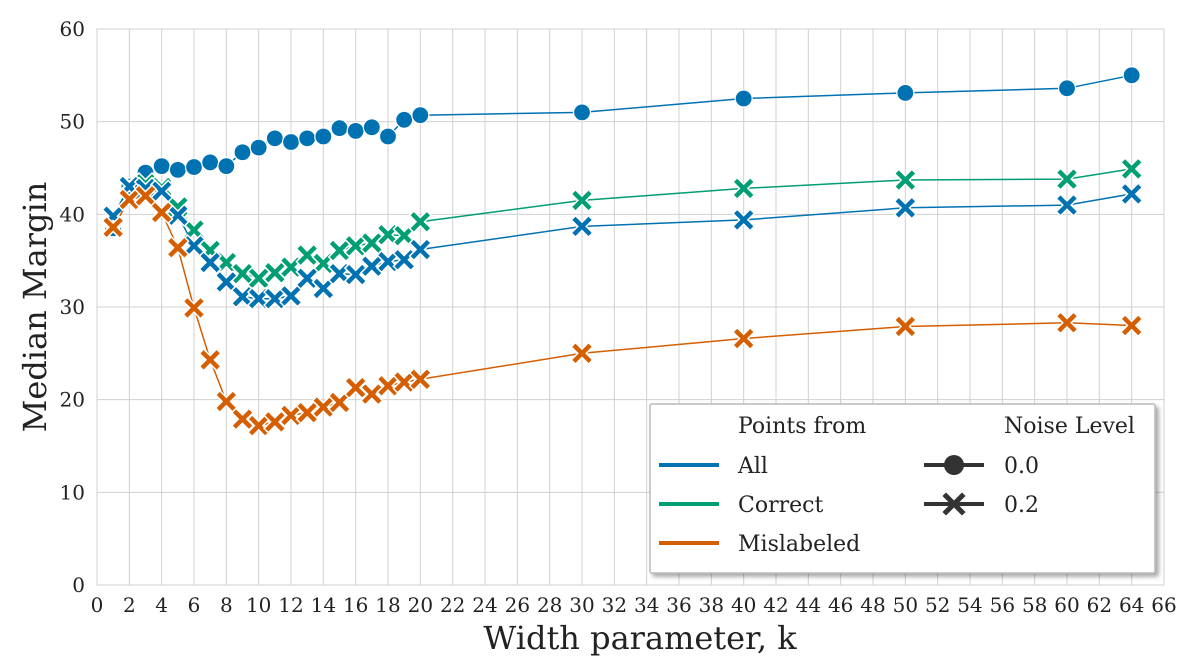 The width and height of the screenshot is (1191, 661). What do you see at coordinates (799, 544) in the screenshot?
I see `legend-label-mislabeled: Mislabeled` at bounding box center [799, 544].